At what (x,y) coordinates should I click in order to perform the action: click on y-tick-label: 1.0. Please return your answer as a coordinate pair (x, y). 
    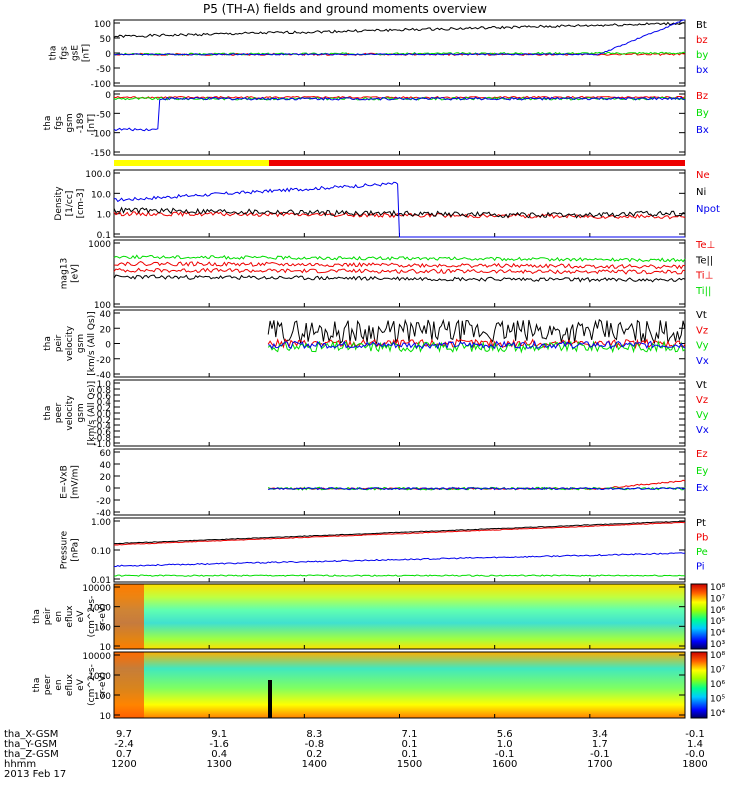
    Looking at the image, I should click on (104, 216).